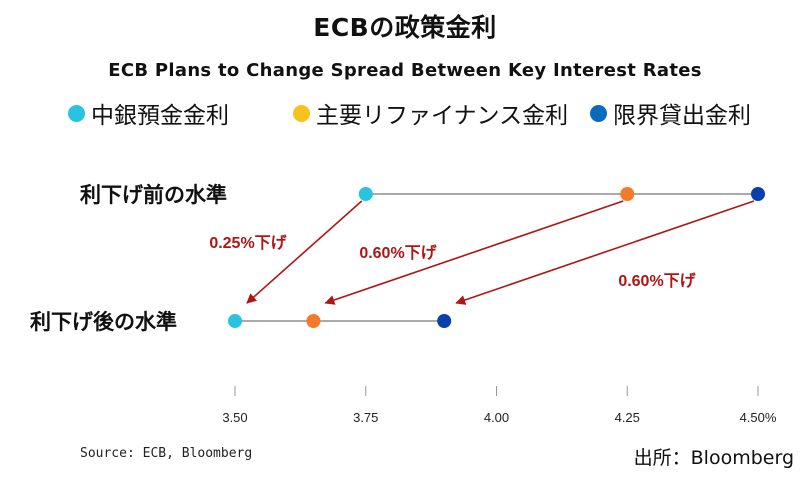 The height and width of the screenshot is (489, 810). I want to click on row-label: 利下げ前の水準, so click(153, 195).